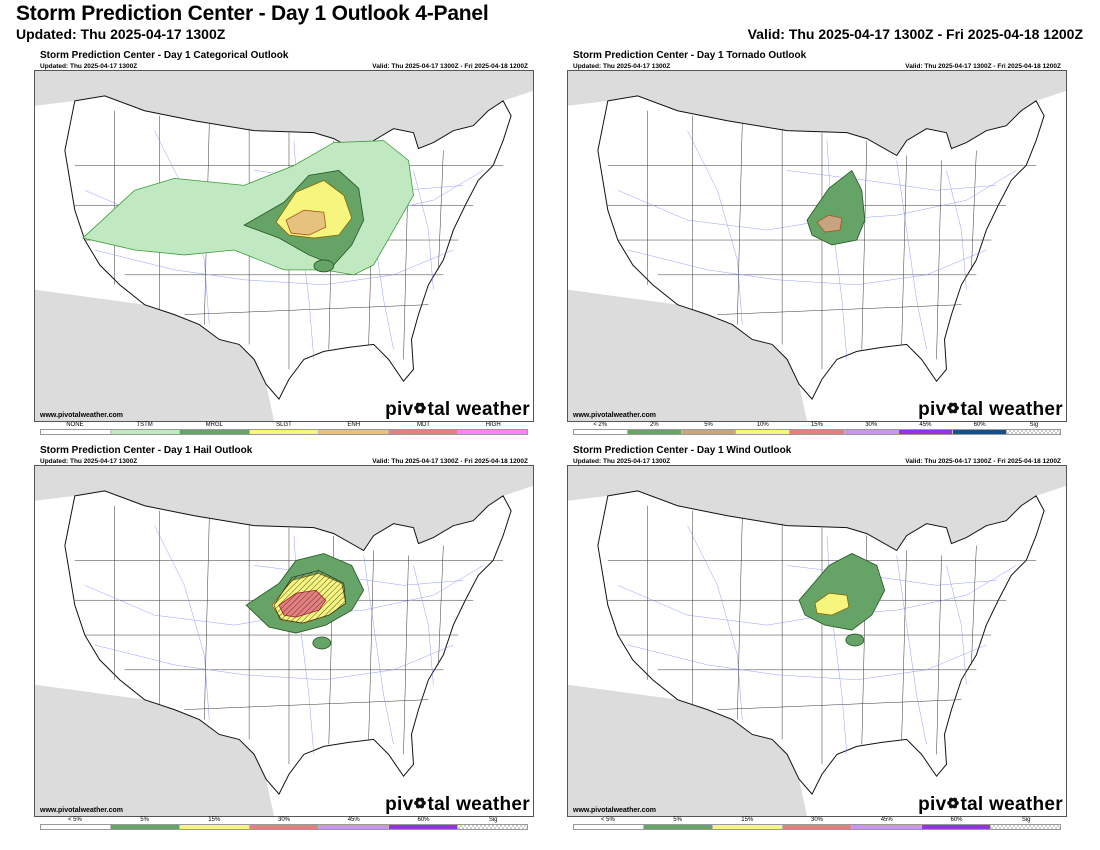 This screenshot has height=850, width=1100. What do you see at coordinates (144, 425) in the screenshot?
I see `legend-label: TSTM` at bounding box center [144, 425].